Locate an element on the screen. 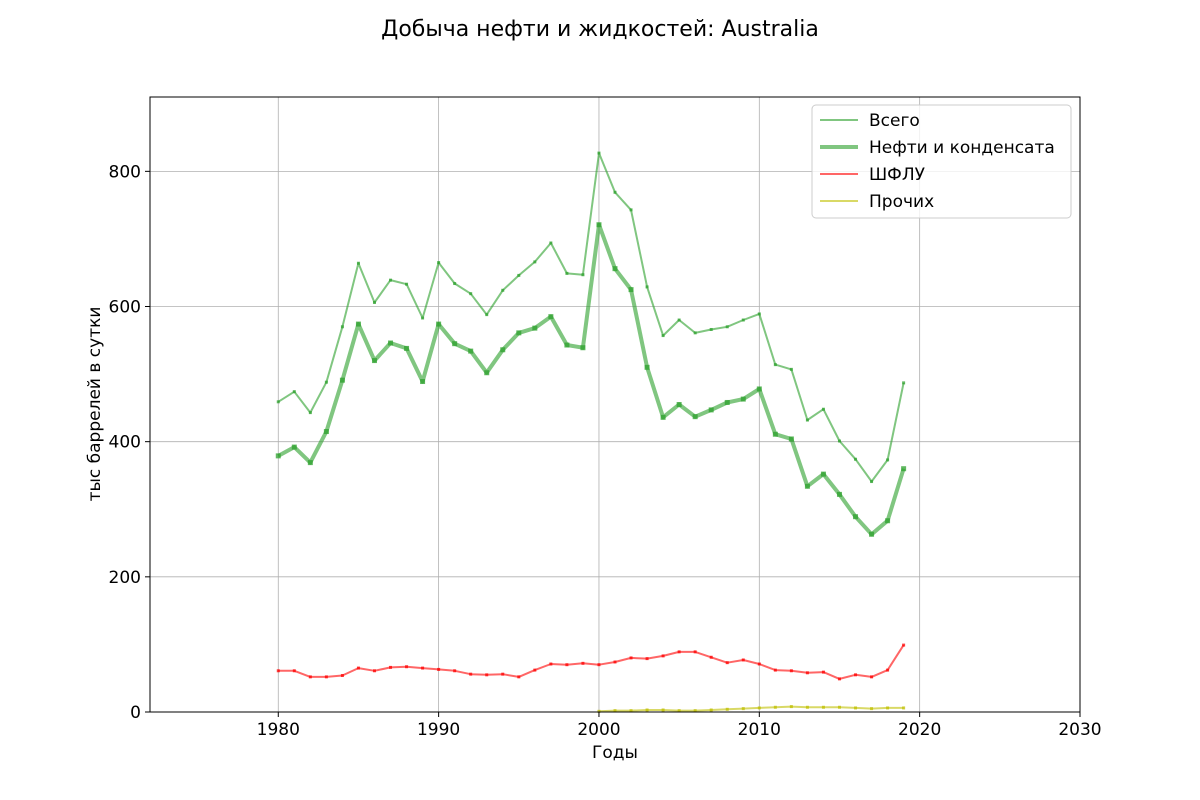  y-tick-label: 600 is located at coordinates (125, 308).